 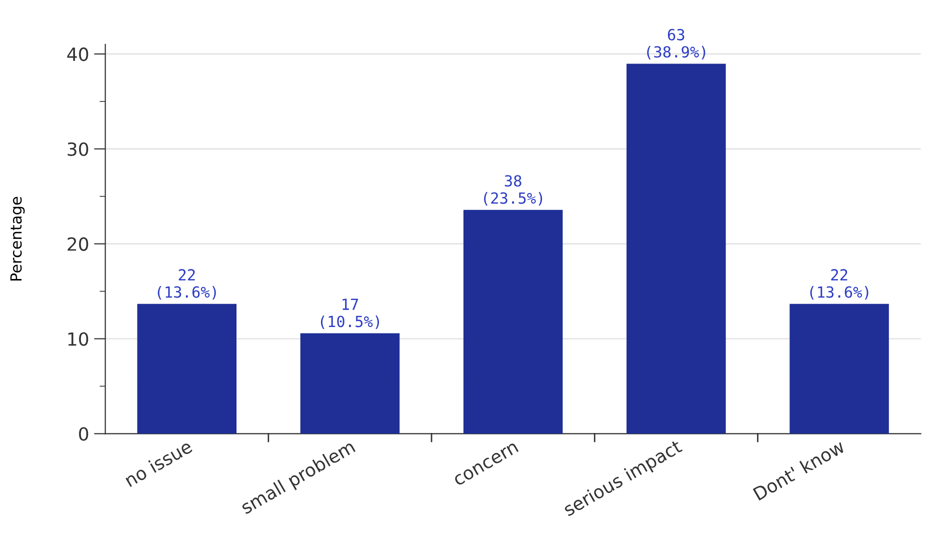 What do you see at coordinates (159, 463) in the screenshot?
I see `x-tick-label: no issue` at bounding box center [159, 463].